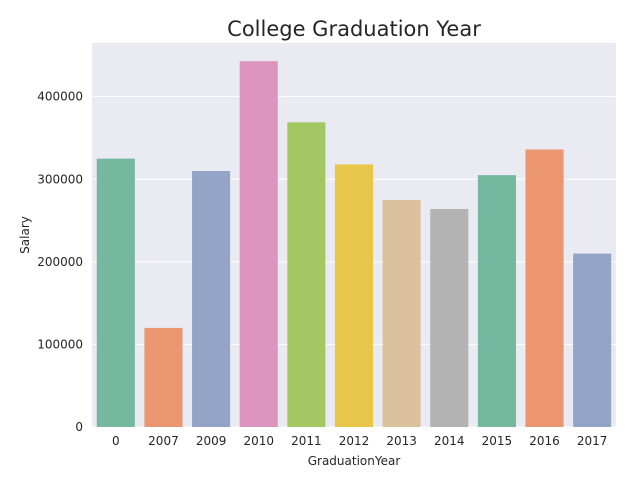  Describe the element at coordinates (258, 441) in the screenshot. I see `x-tick-label: 2010` at that location.